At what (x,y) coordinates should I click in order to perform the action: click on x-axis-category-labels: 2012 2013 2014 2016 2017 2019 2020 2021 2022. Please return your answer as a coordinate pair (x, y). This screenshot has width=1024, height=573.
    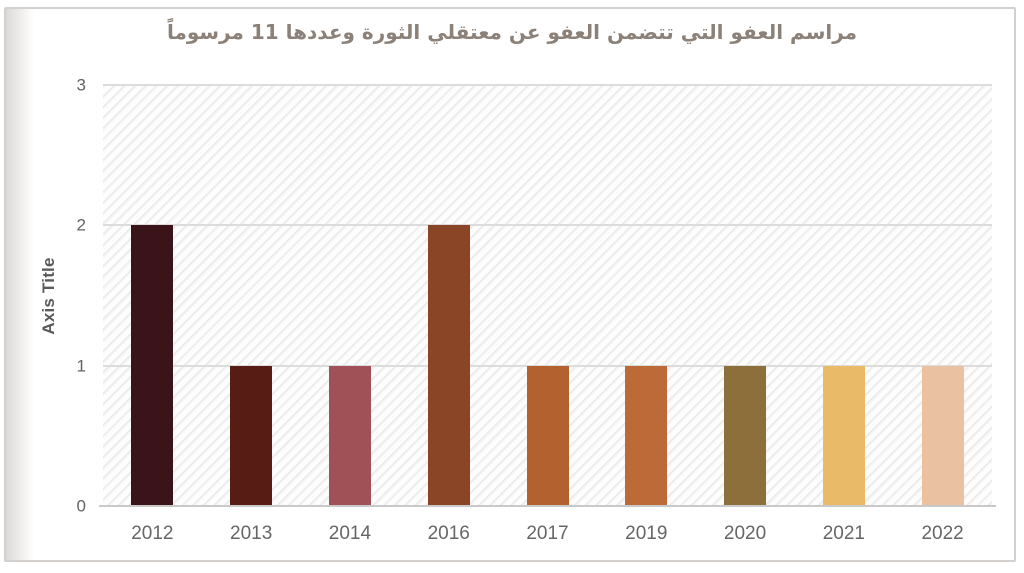
    Looking at the image, I should click on (547, 537).